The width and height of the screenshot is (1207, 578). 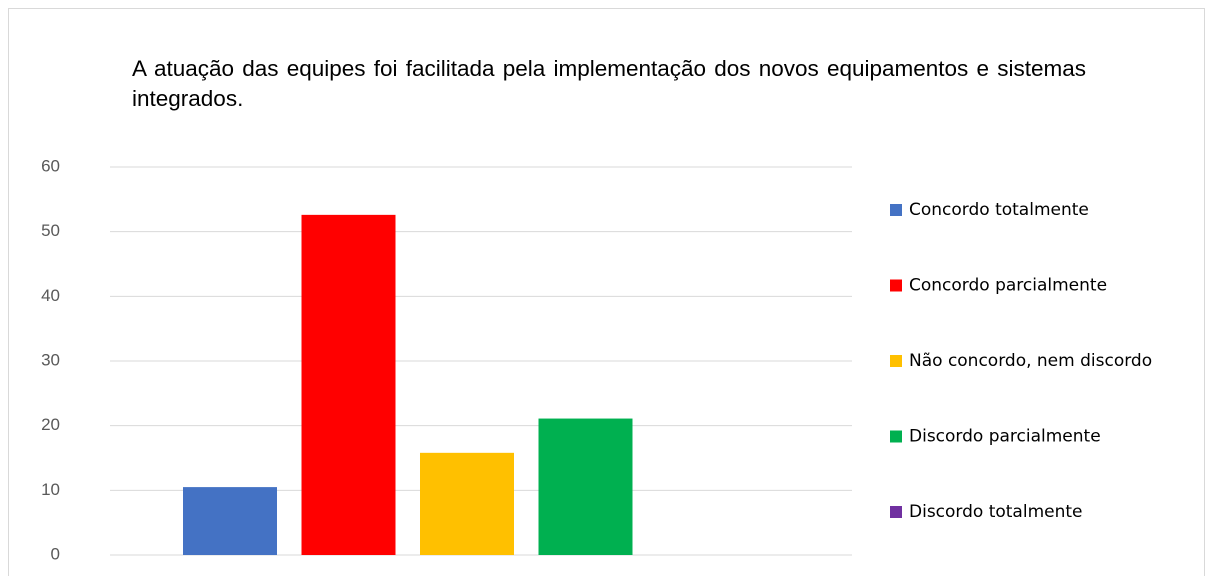 What do you see at coordinates (1005, 437) in the screenshot?
I see `legend-label: Discordo parcialmente` at bounding box center [1005, 437].